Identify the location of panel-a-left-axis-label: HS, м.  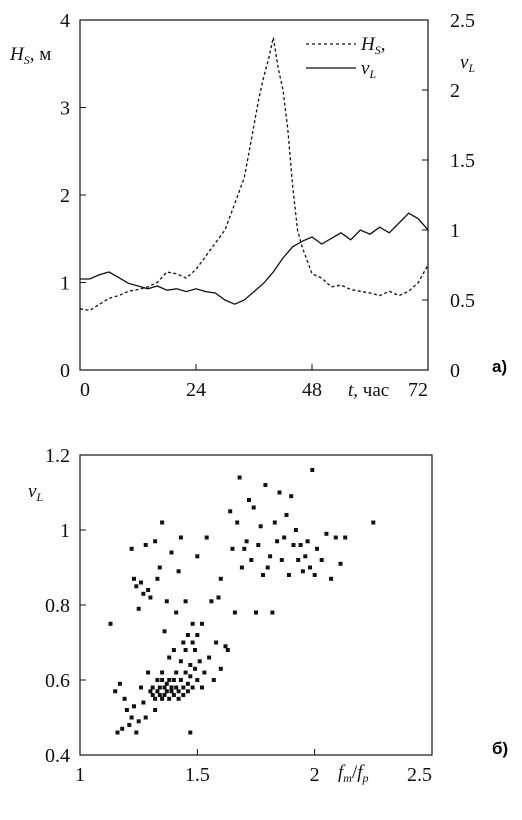
(30, 55).